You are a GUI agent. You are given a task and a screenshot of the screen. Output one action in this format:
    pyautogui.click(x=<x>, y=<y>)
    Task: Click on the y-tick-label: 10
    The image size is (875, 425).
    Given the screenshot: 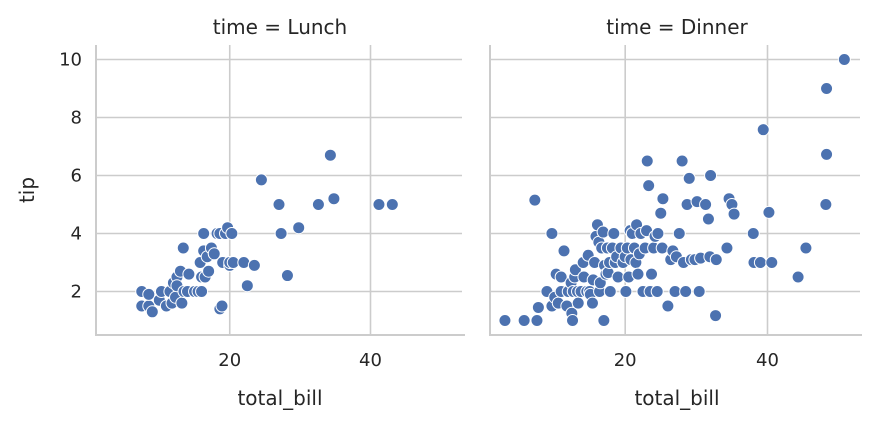 What is the action you would take?
    pyautogui.click(x=70, y=60)
    